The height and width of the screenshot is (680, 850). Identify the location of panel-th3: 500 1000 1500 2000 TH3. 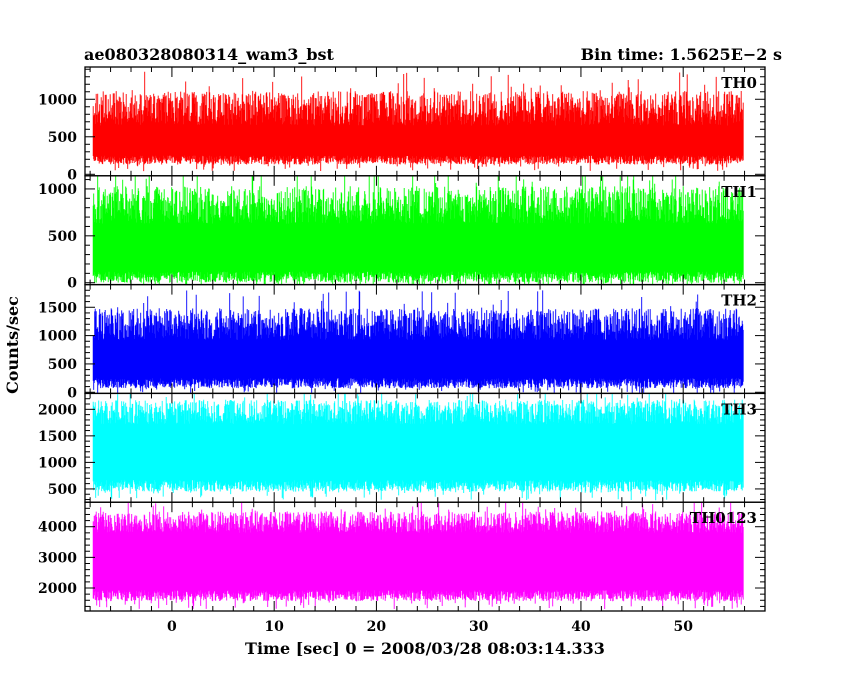
(402, 447).